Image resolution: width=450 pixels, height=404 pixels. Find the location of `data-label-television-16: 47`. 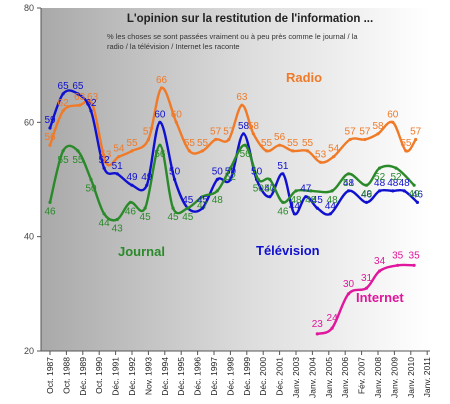

data-label-television-16: 47 is located at coordinates (270, 189).